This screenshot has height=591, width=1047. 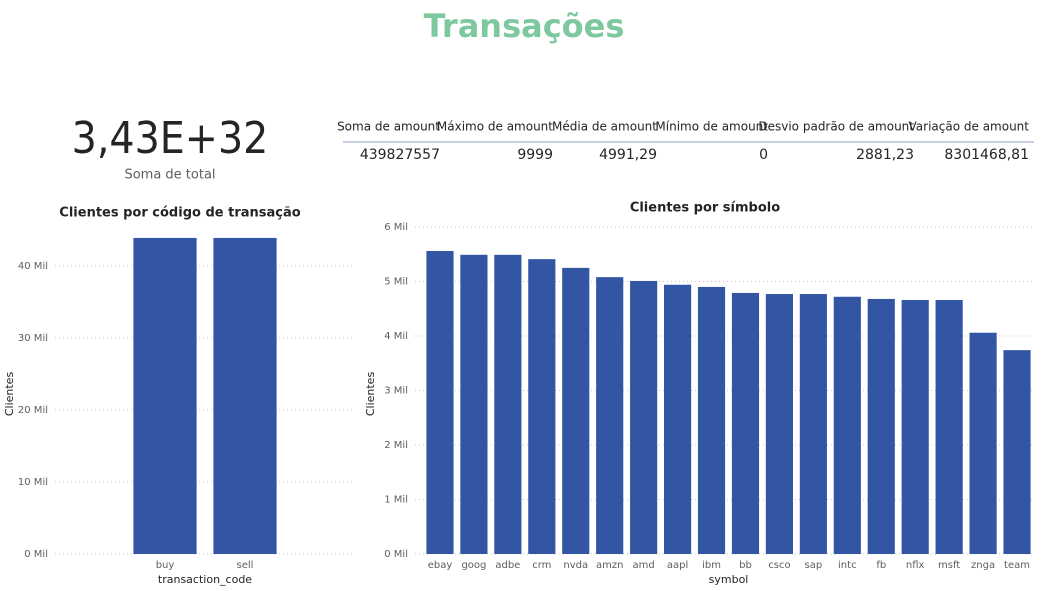 What do you see at coordinates (763, 155) in the screenshot?
I see `table-cell: 0` at bounding box center [763, 155].